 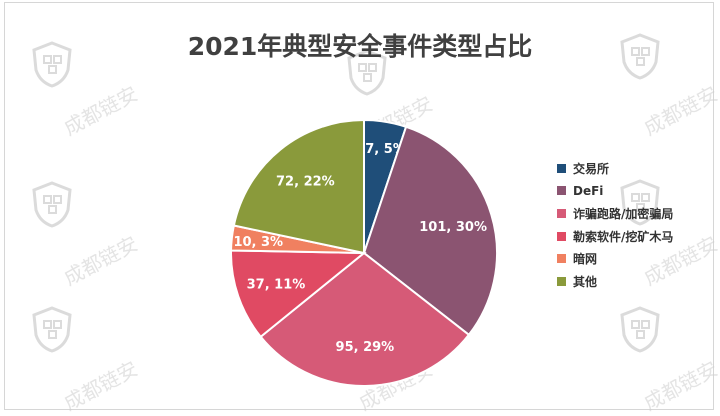 What do you see at coordinates (623, 213) in the screenshot?
I see `legend-label: 诈骗跑路/加密骗局` at bounding box center [623, 213].